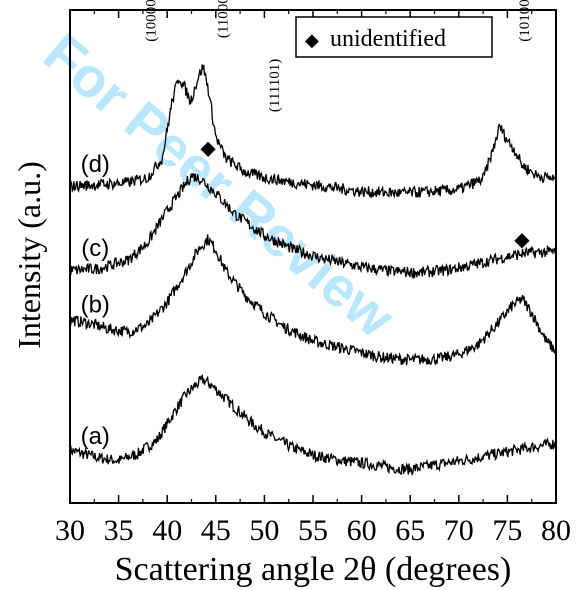 This screenshot has height=590, width=580. Describe the element at coordinates (167, 530) in the screenshot. I see `x-tick-label: 40` at that location.